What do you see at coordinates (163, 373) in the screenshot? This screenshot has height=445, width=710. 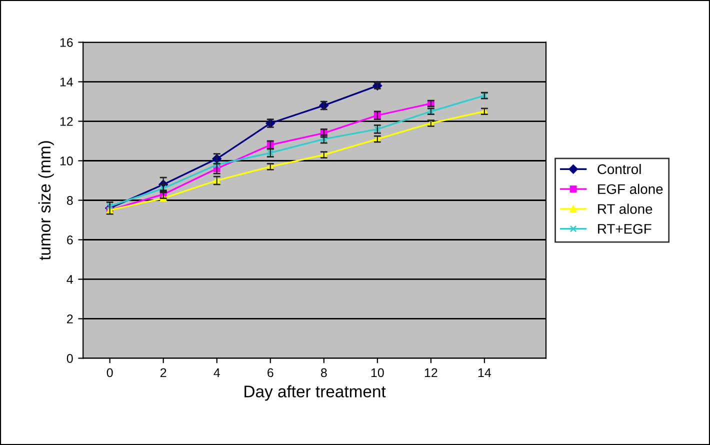 I see `x-tick-label: 2` at bounding box center [163, 373].